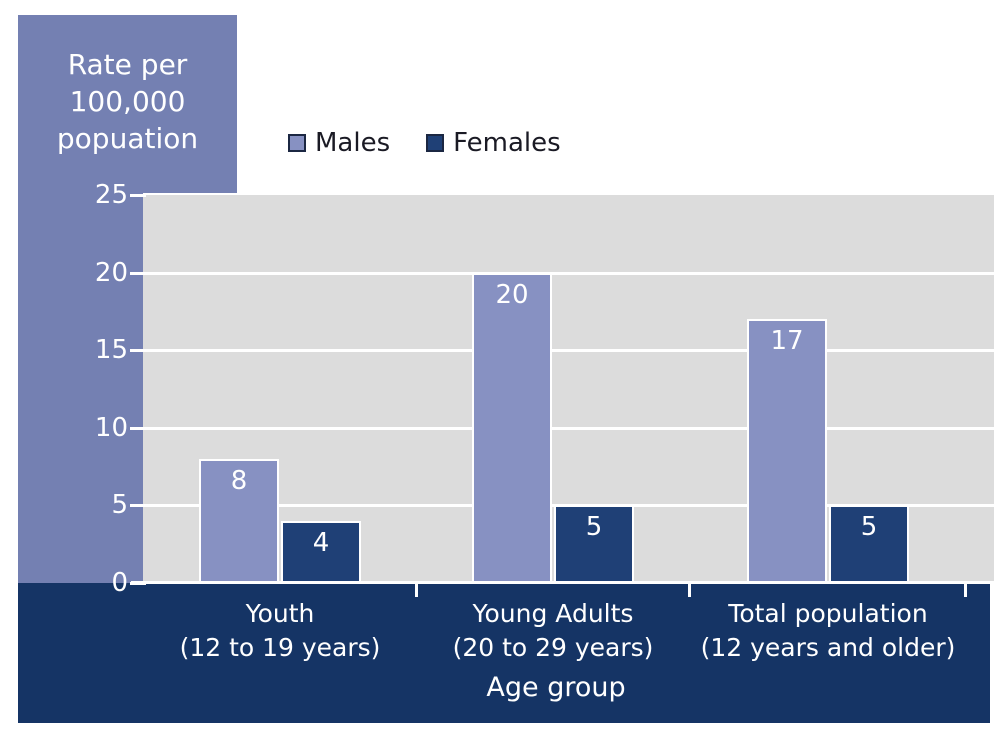  I want to click on y-axis-tick-label: 5, so click(119, 505).